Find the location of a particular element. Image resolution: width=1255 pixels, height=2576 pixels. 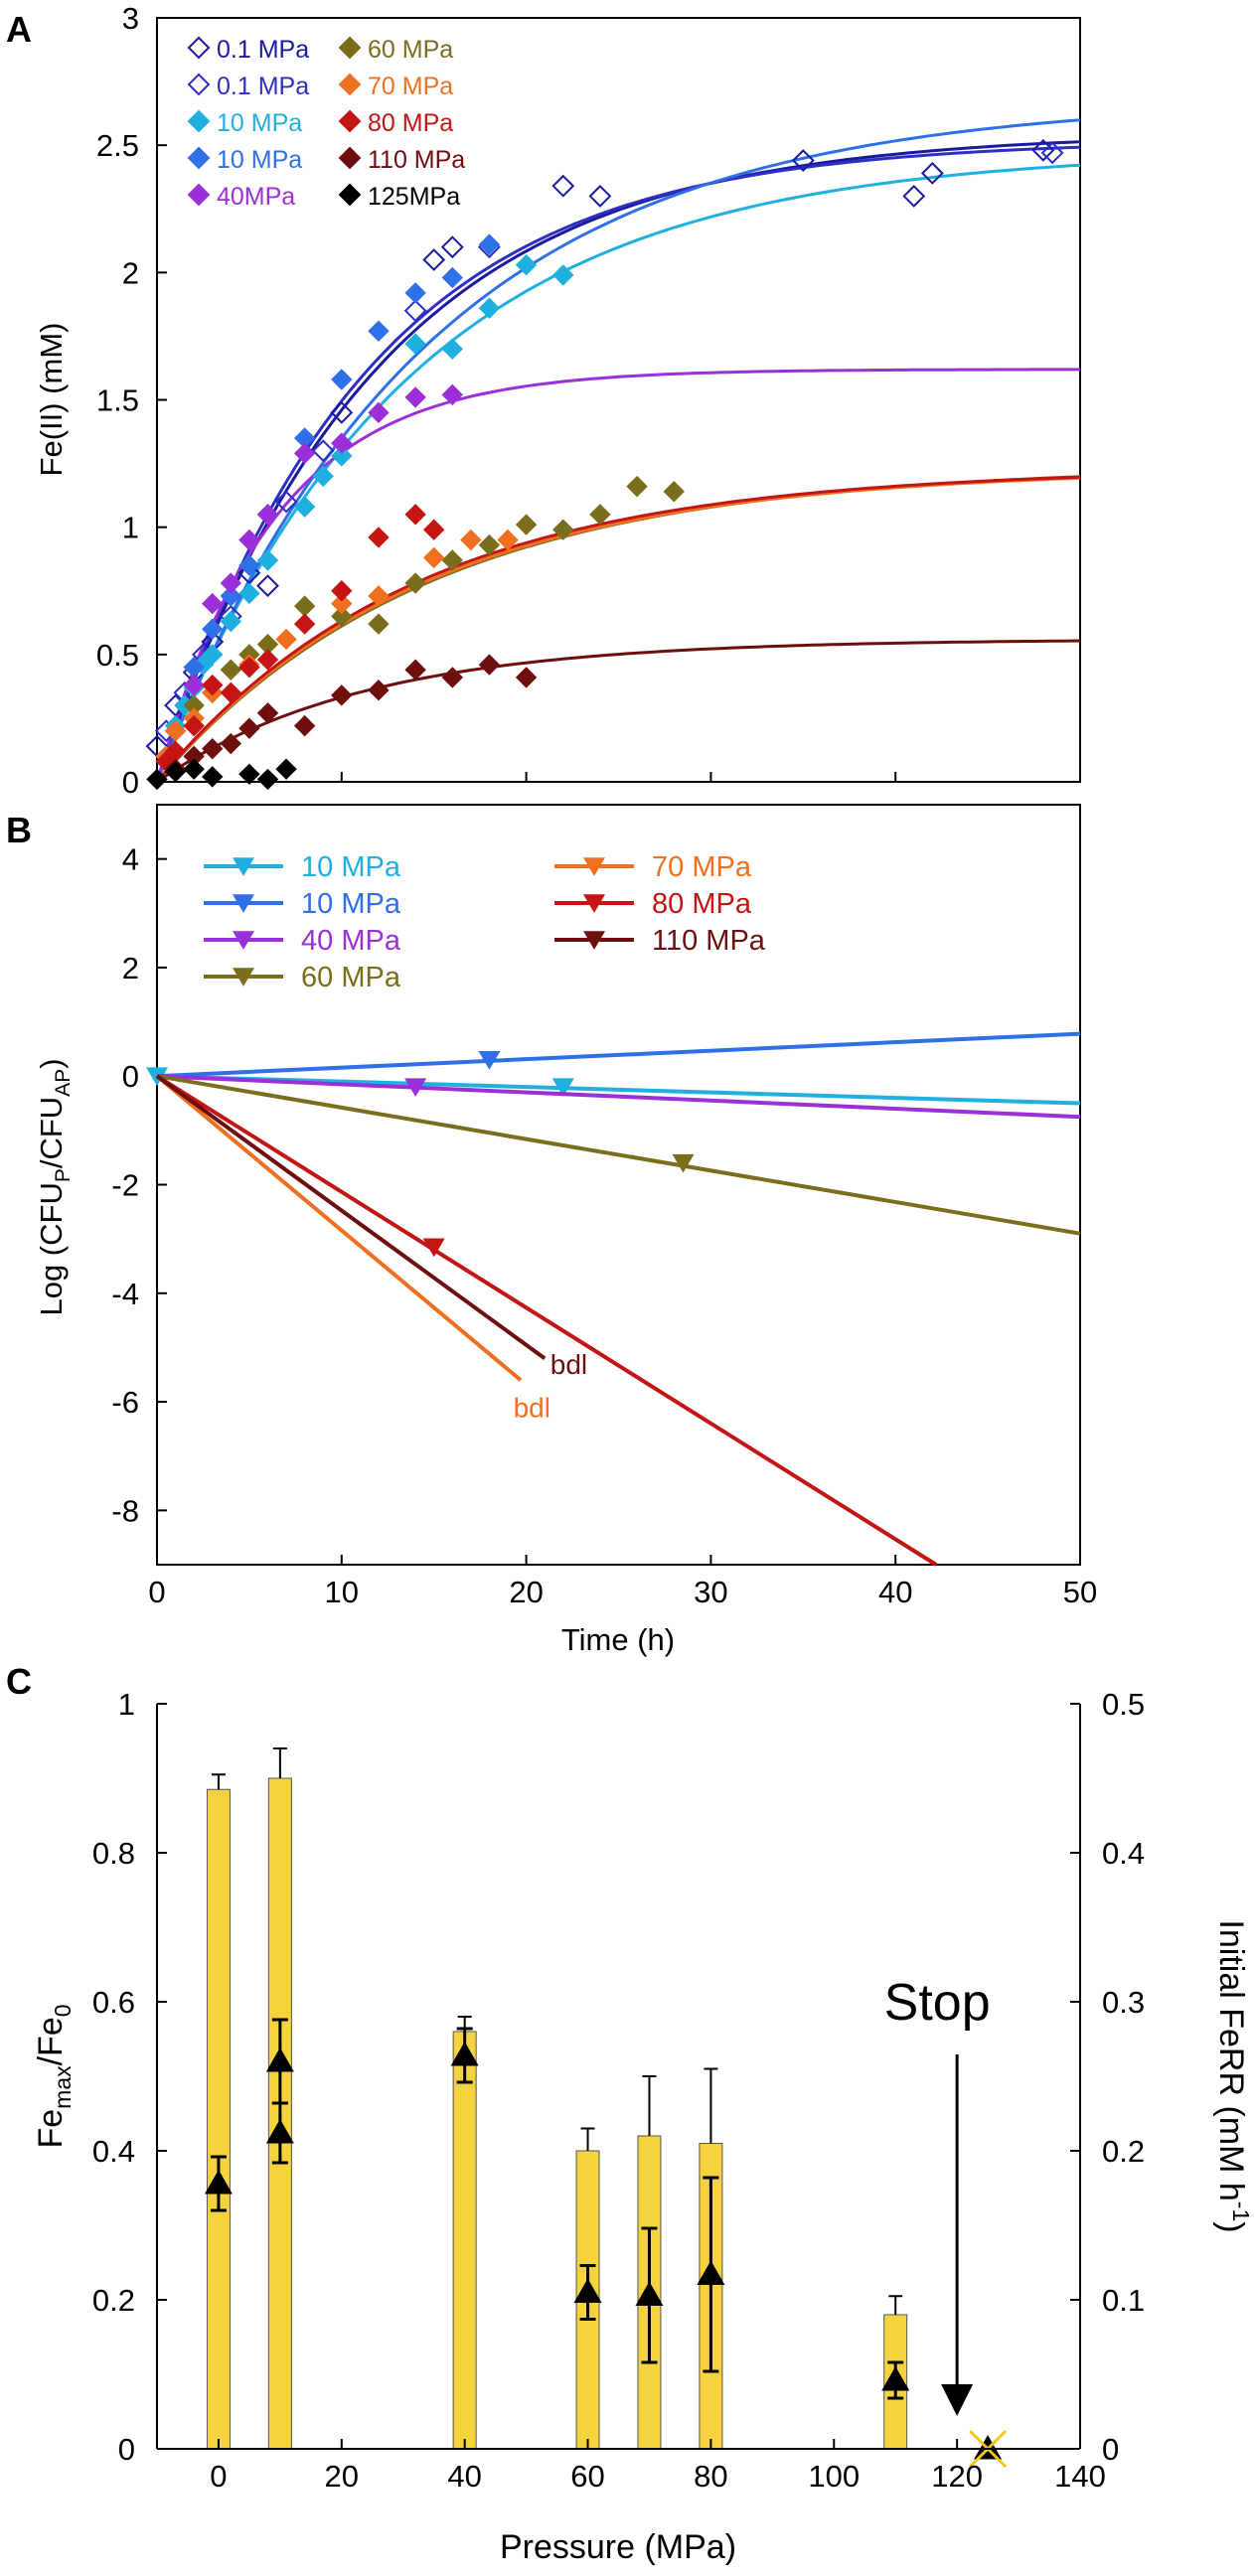

xtick-label-c: 60 is located at coordinates (587, 2476).